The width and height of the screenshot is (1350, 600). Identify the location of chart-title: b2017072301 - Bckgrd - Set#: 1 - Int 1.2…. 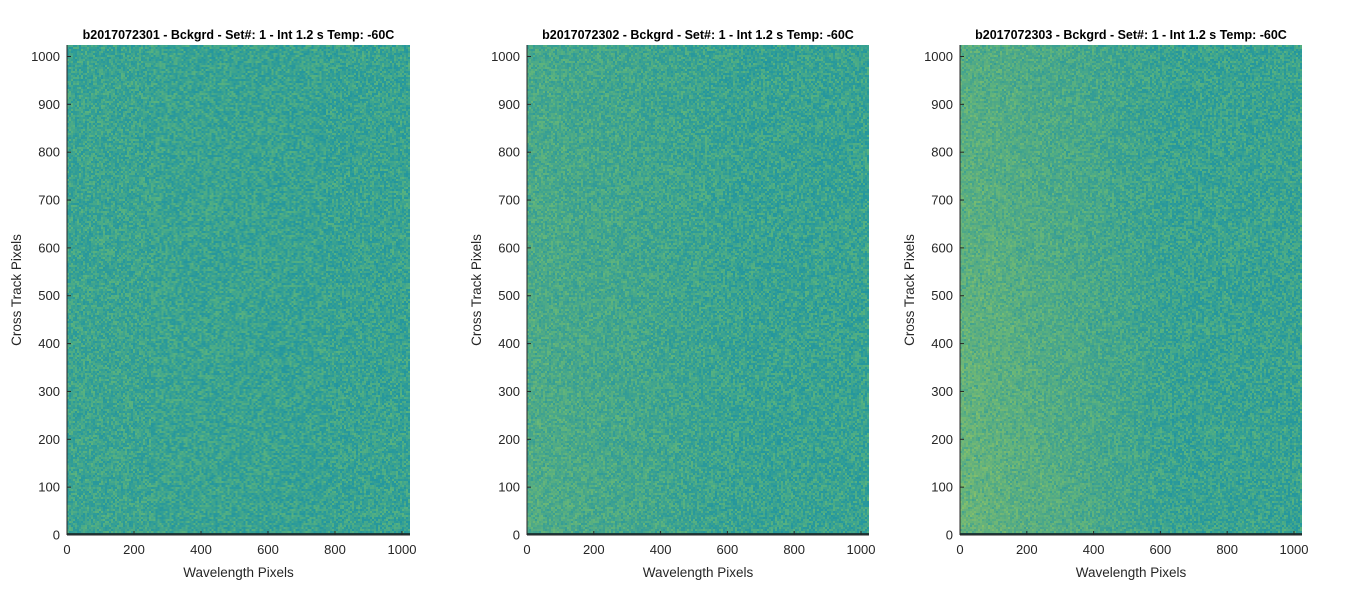
(239, 35).